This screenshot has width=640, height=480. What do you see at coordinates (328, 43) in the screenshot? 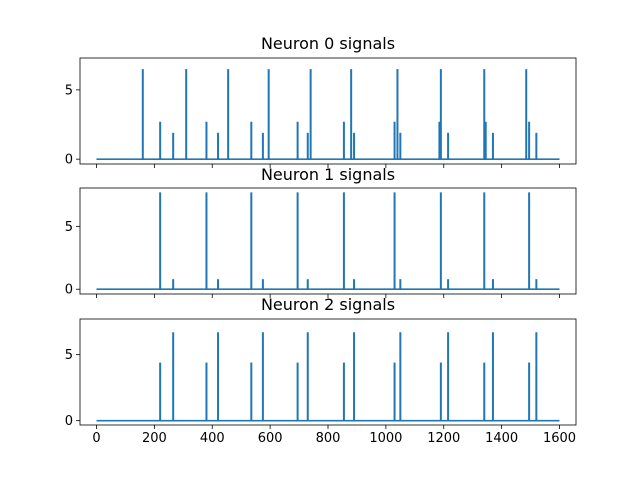
I see `subplot-title: Neuron 0 signals` at bounding box center [328, 43].